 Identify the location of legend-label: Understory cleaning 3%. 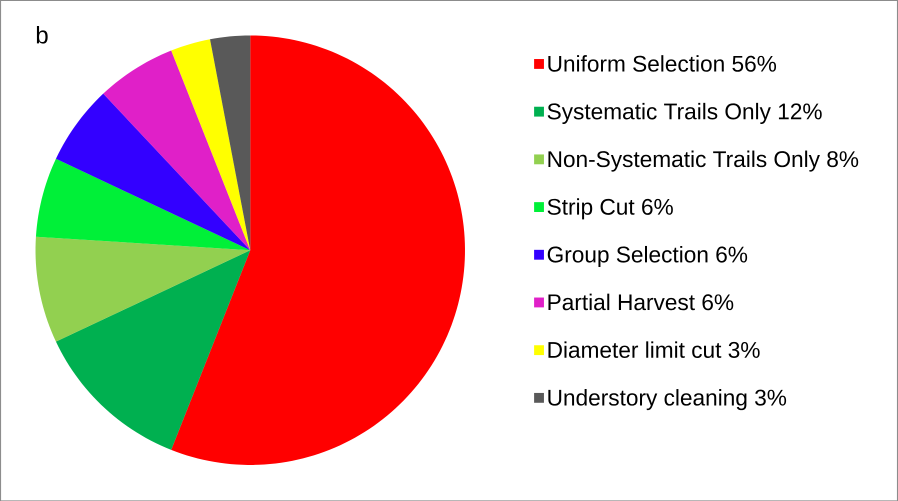
(667, 399).